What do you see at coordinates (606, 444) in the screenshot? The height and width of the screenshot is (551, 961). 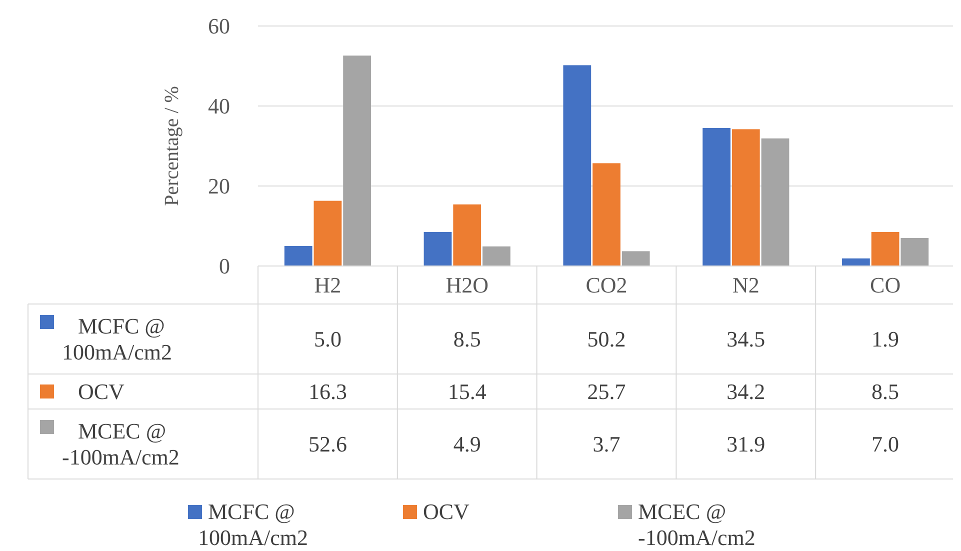 I see `data-label: 3.7` at bounding box center [606, 444].